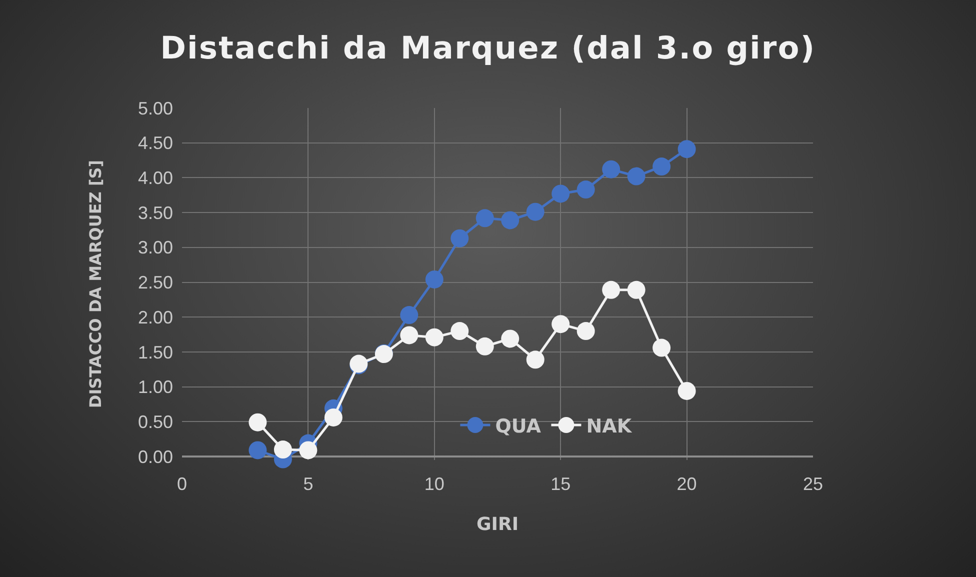 Image resolution: width=976 pixels, height=577 pixels. I want to click on y-tick-label: 3.00, so click(155, 248).